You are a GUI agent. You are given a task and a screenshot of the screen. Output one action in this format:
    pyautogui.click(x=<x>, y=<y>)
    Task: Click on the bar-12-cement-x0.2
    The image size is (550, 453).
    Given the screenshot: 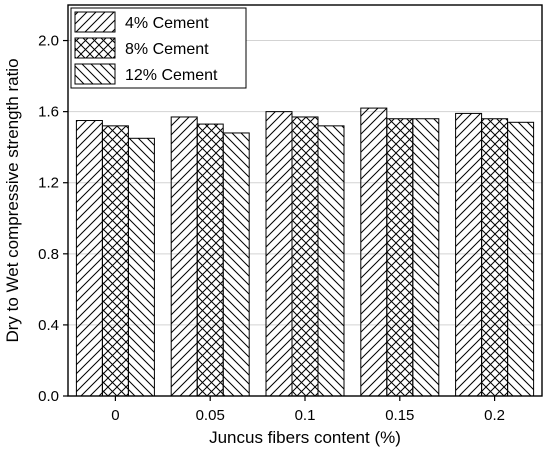 What is the action you would take?
    pyautogui.click(x=521, y=259)
    